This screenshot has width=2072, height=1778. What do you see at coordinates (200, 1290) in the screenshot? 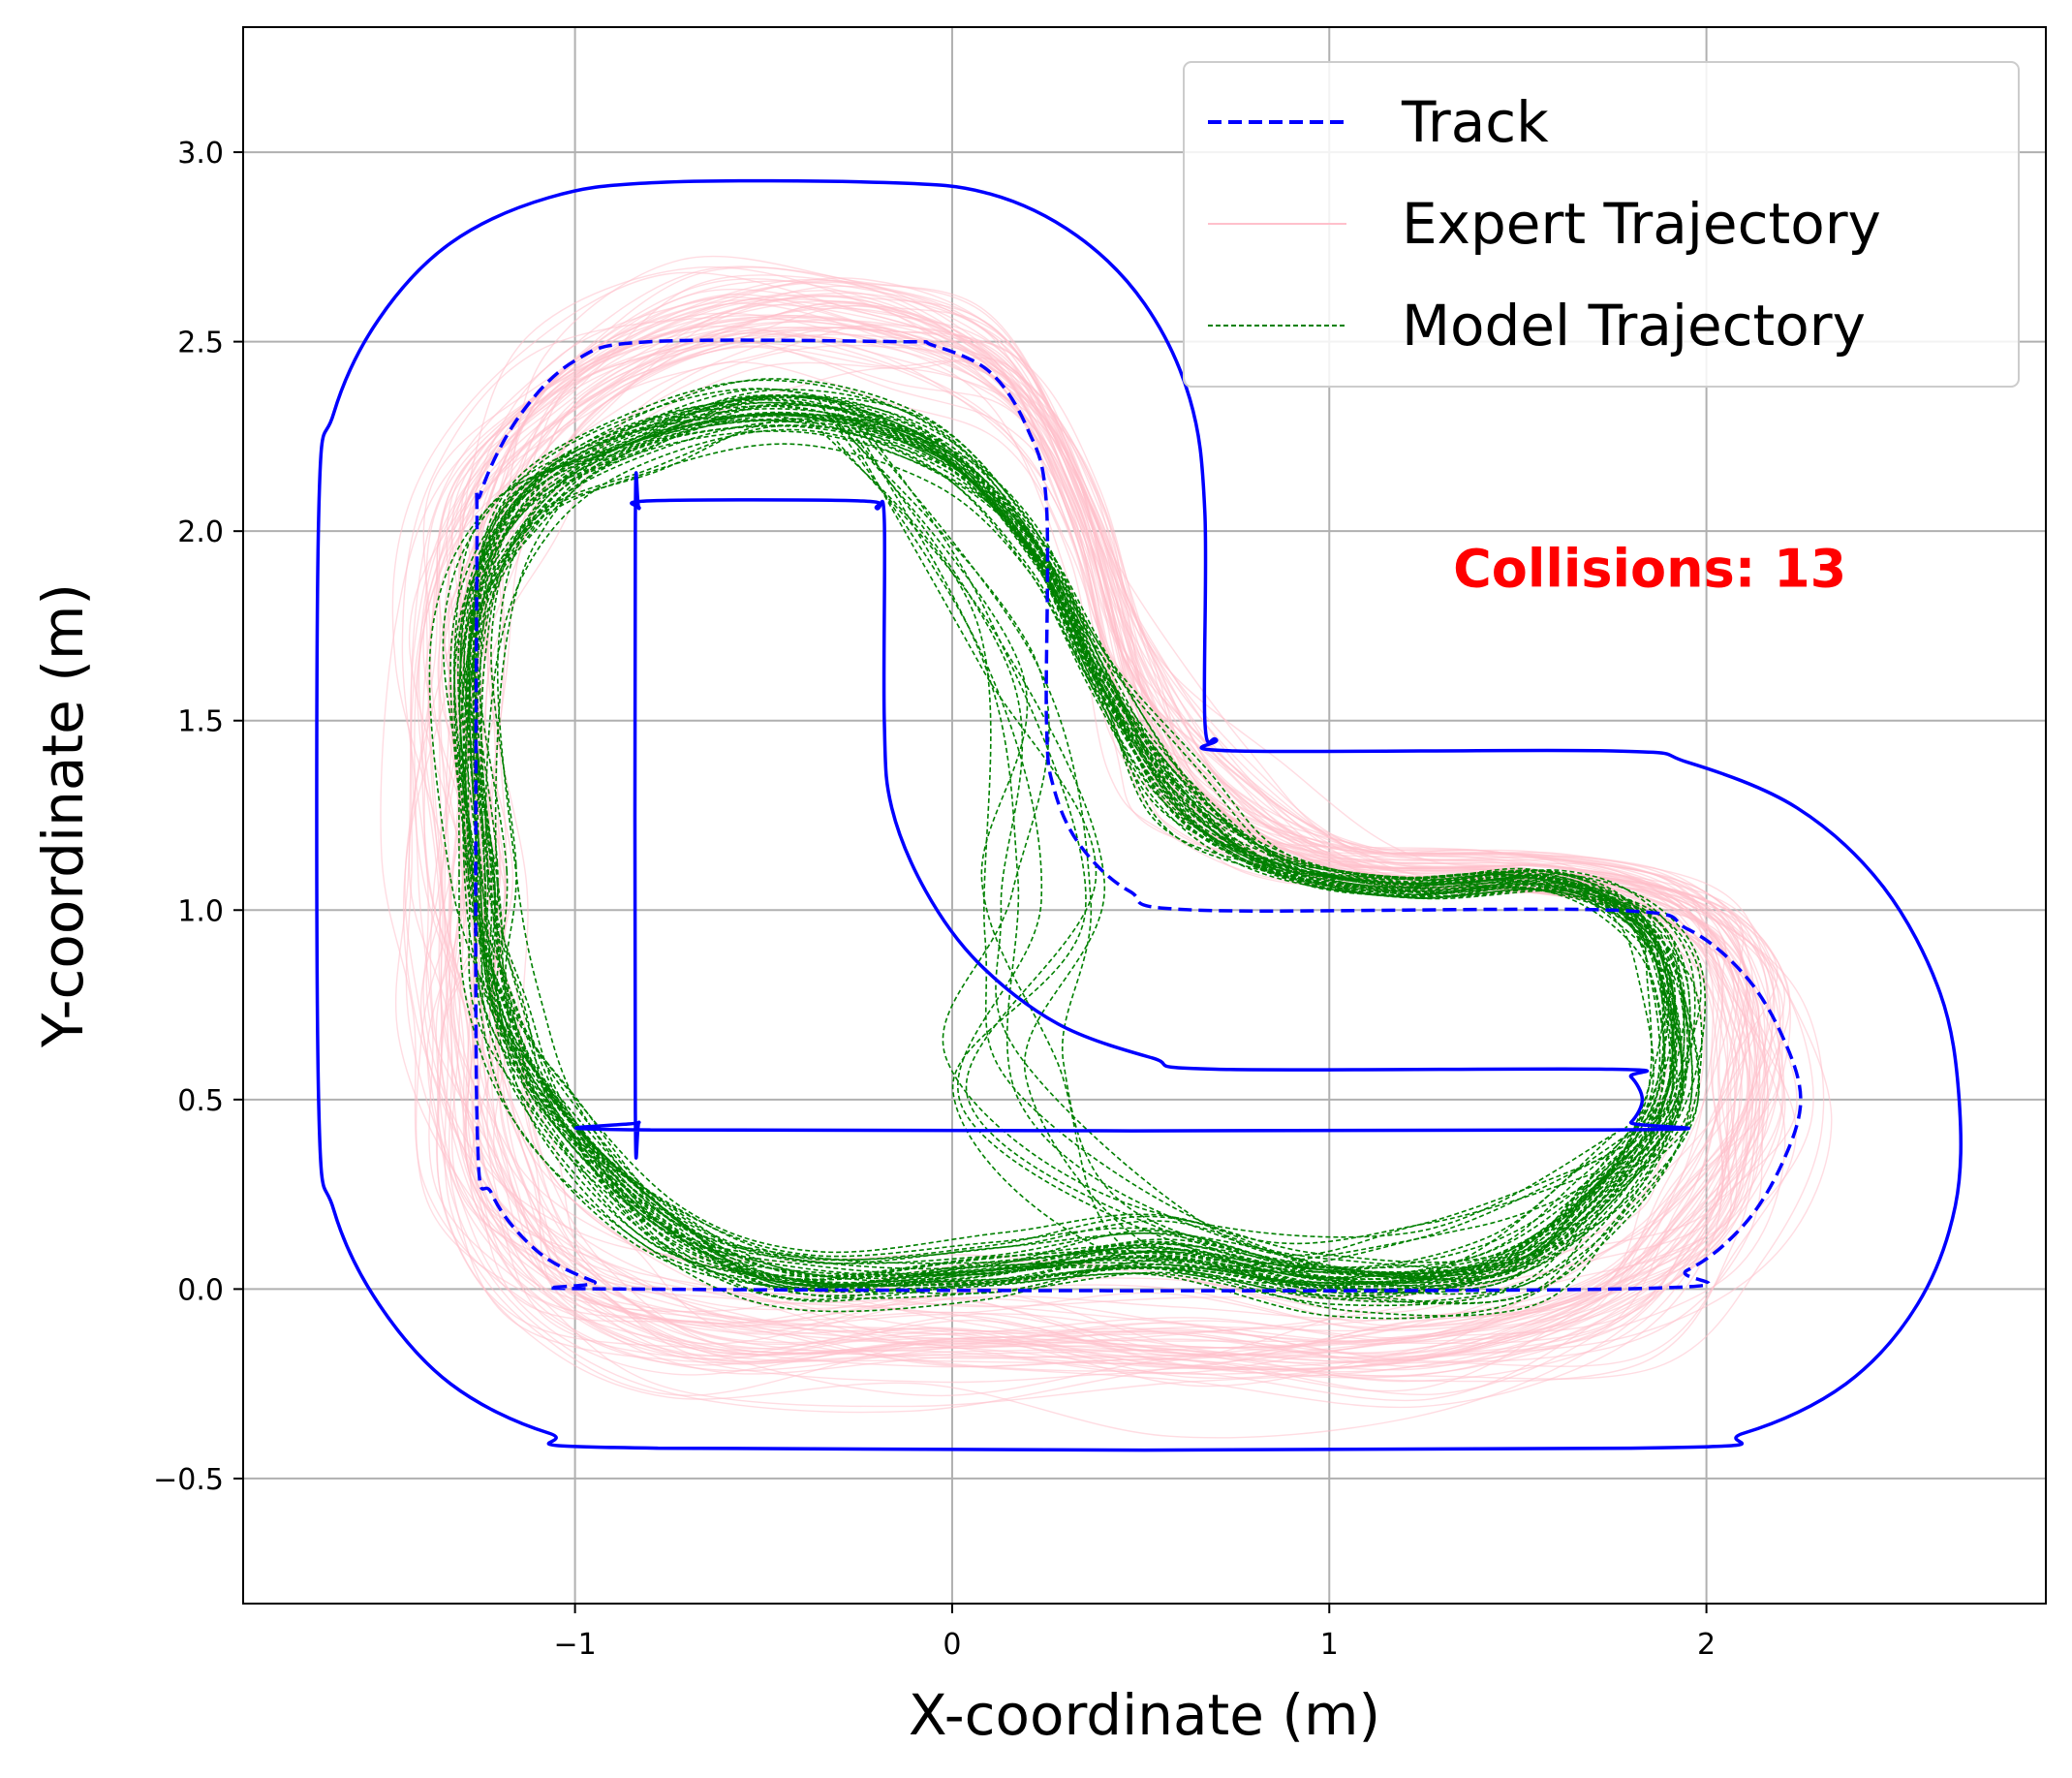
I see `y-tick-label: 0.0` at bounding box center [200, 1290].